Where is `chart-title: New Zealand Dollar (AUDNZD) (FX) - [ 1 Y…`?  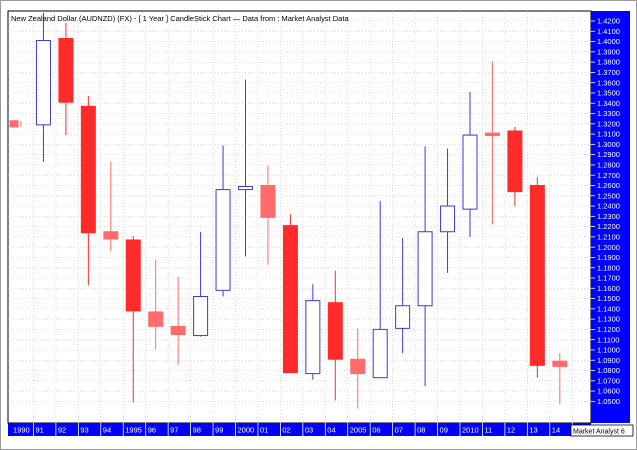
chart-title: New Zealand Dollar (AUDNZD) (FX) - [ 1 Y… is located at coordinates (180, 18).